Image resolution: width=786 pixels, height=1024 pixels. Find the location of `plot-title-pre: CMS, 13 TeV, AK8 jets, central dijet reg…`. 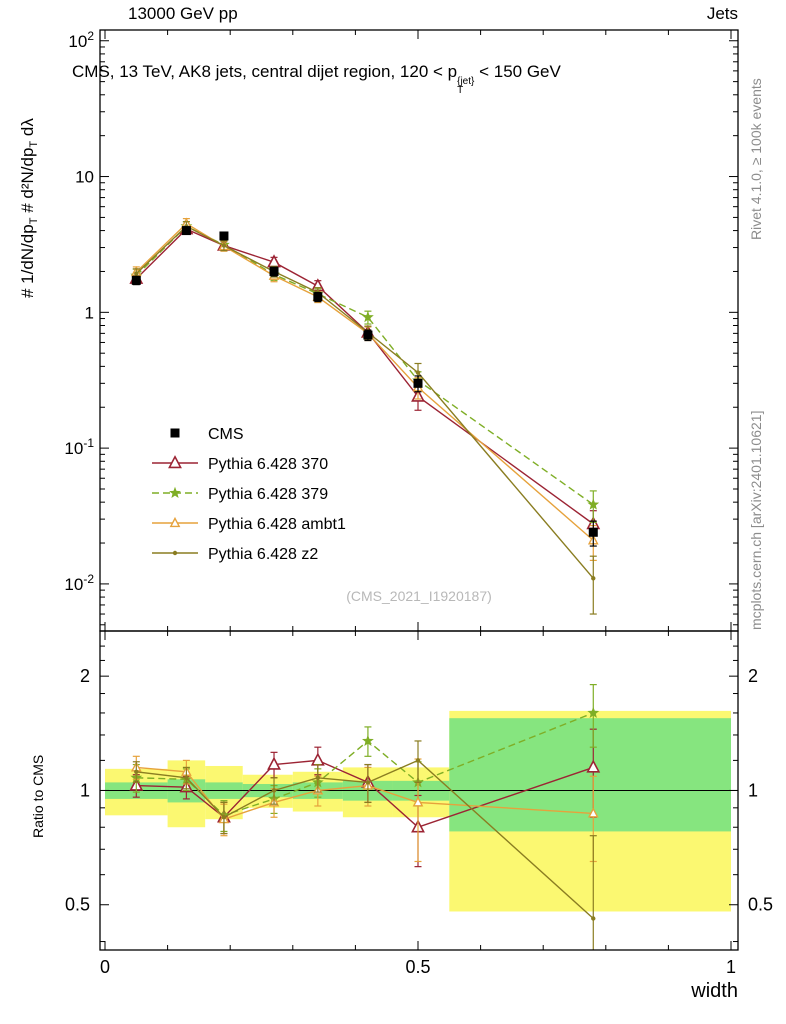

plot-title-pre: CMS, 13 TeV, AK8 jets, central dijet reg… is located at coordinates (265, 71).